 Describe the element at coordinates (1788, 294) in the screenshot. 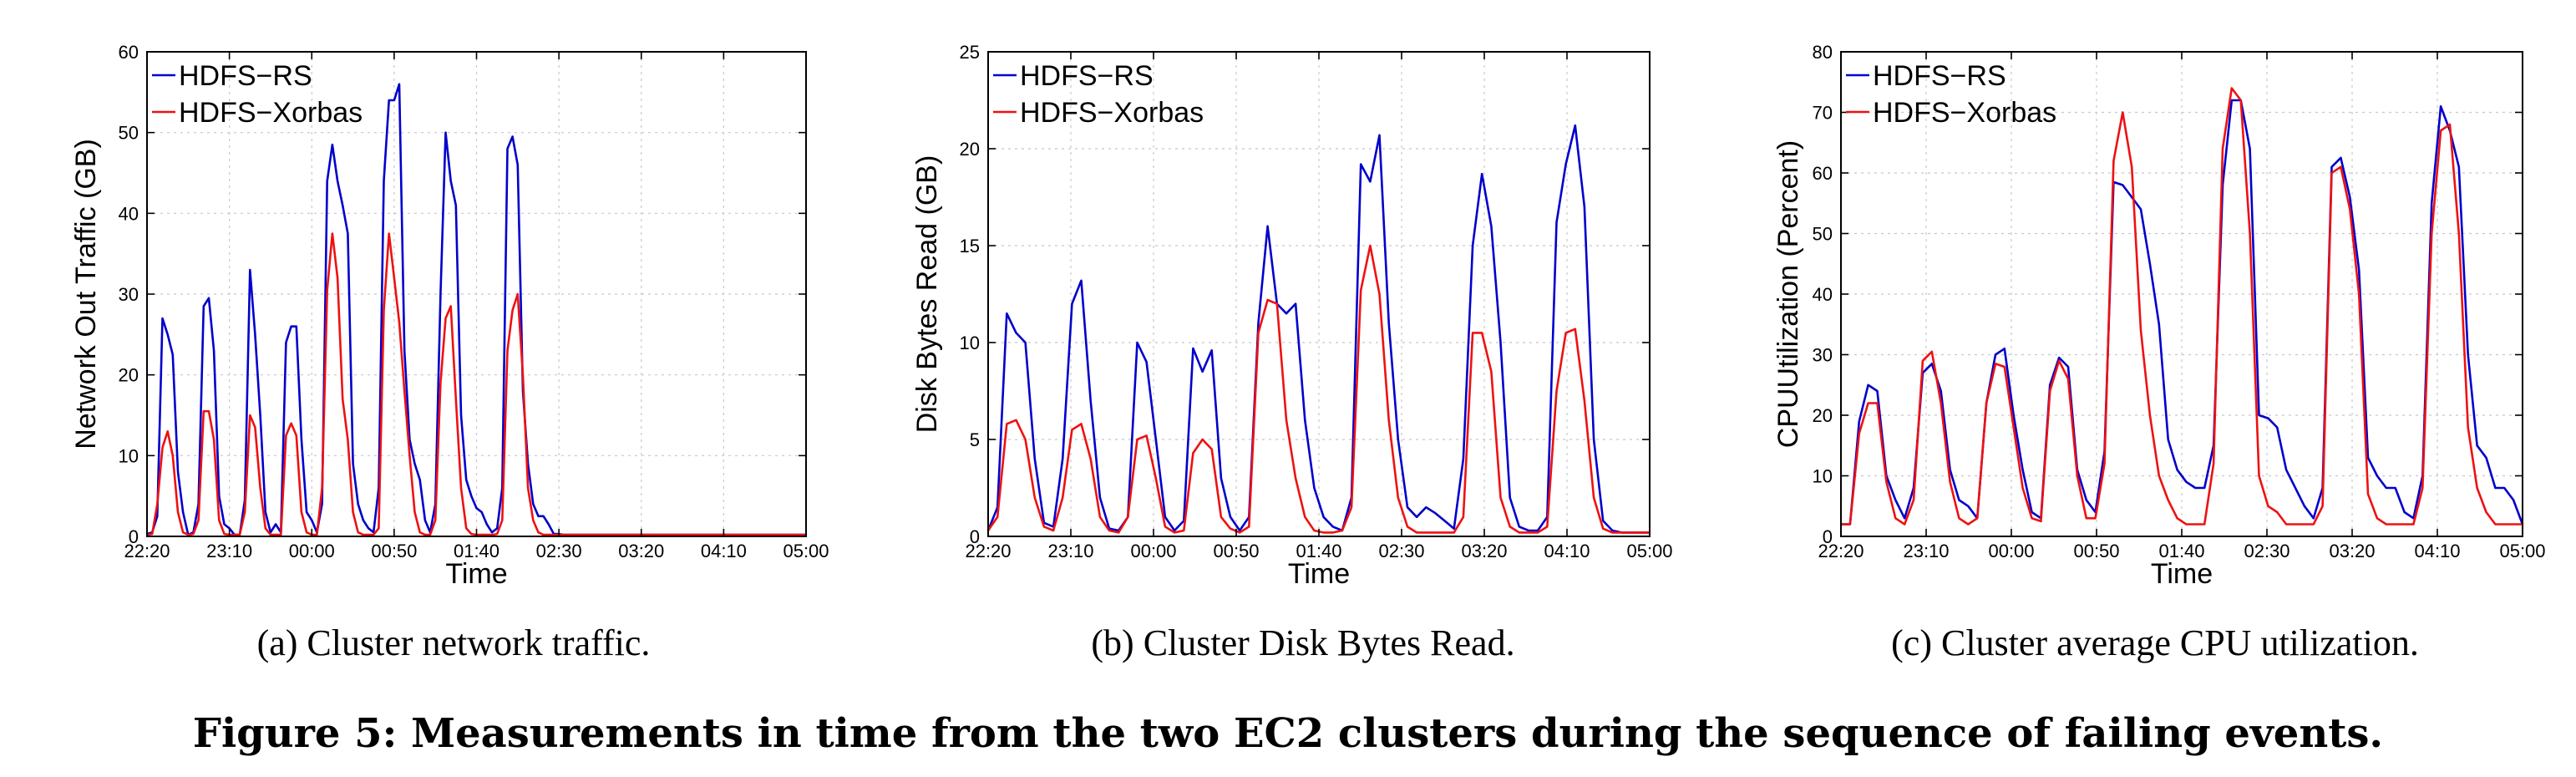

I see `y-axis-label: CPUUtilization (Percent)` at that location.